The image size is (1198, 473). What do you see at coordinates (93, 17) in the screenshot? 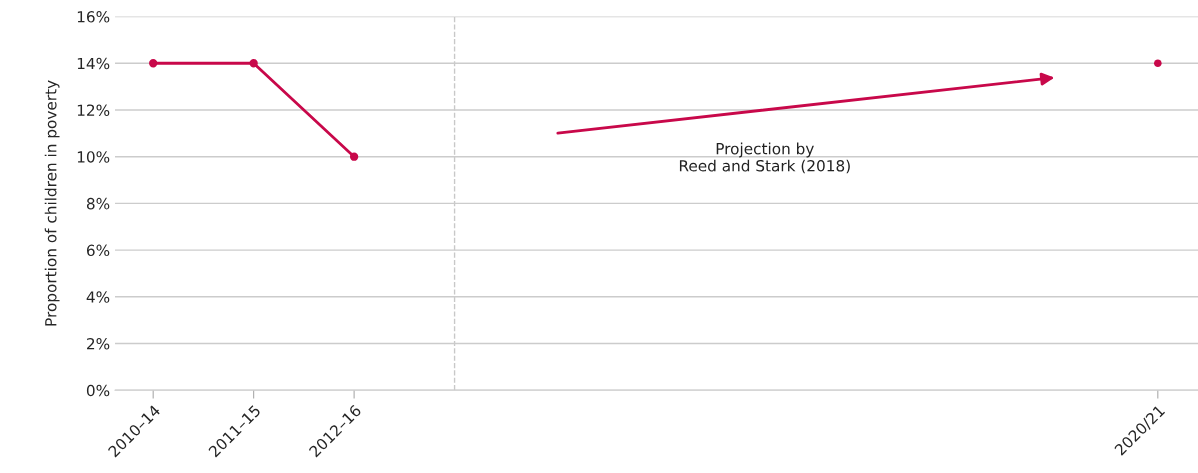
I see `y-tick-label: 16%` at bounding box center [93, 17].